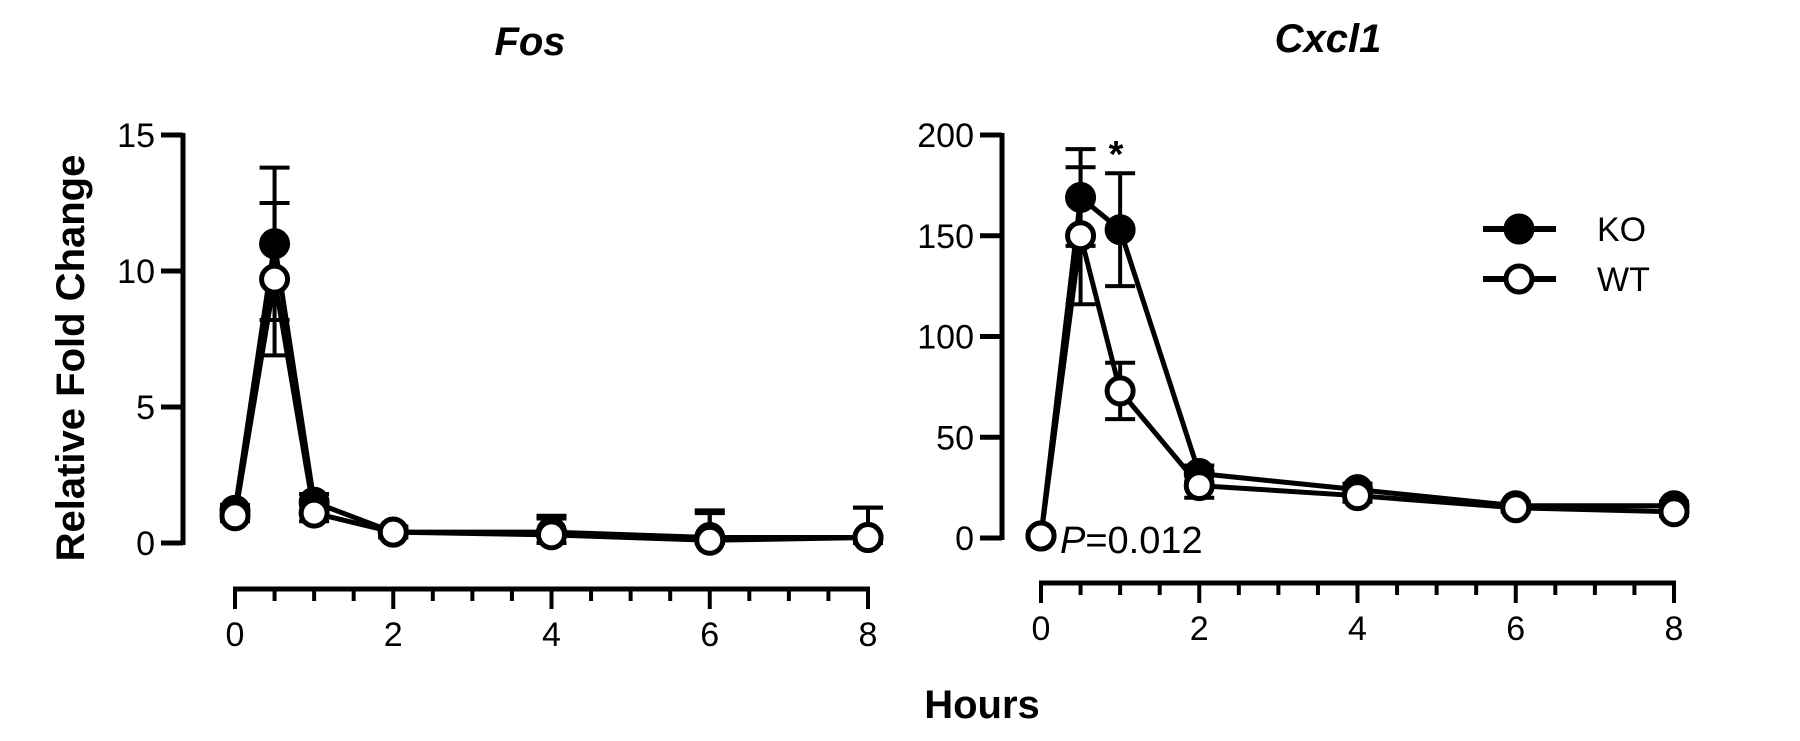  I want to click on legend: KO WT, so click(1566, 255).